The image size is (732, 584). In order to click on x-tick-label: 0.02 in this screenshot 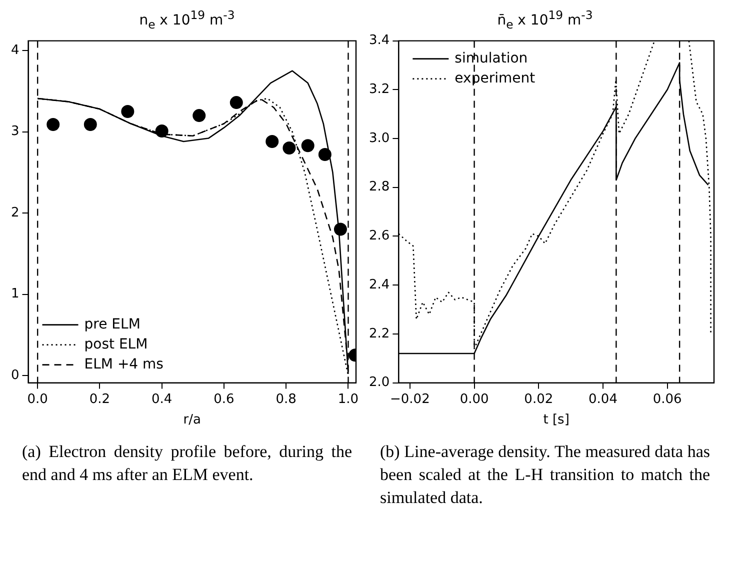, I will do `click(539, 399)`.